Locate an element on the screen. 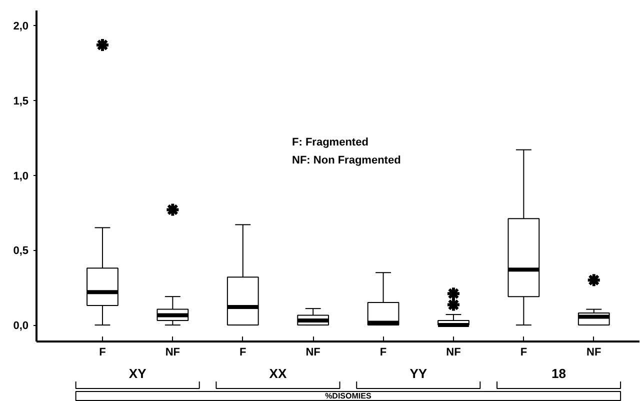 The height and width of the screenshot is (401, 641). annotation: F: Fragmented is located at coordinates (330, 142).